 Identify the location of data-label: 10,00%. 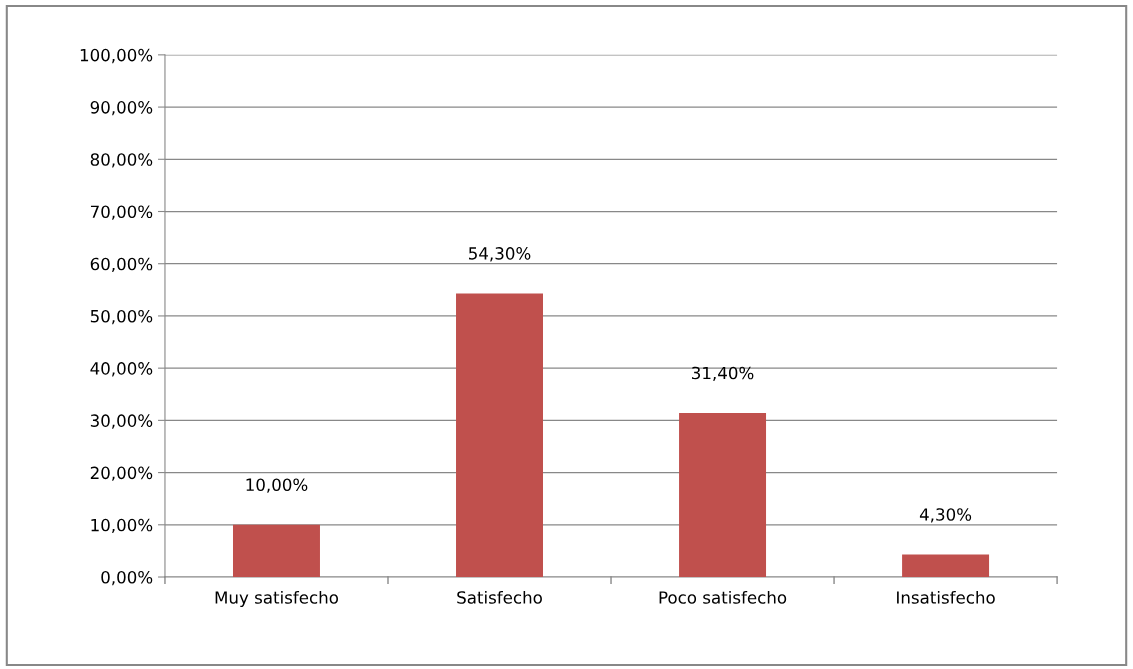
(277, 485).